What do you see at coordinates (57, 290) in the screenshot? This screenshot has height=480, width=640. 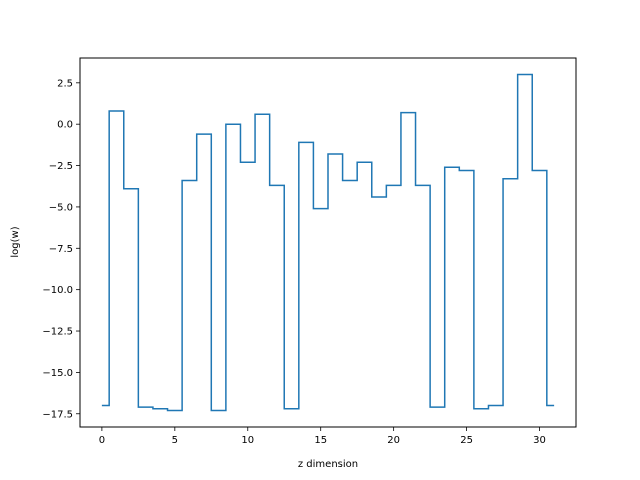 I see `y-tick-label: −10.0` at bounding box center [57, 290].